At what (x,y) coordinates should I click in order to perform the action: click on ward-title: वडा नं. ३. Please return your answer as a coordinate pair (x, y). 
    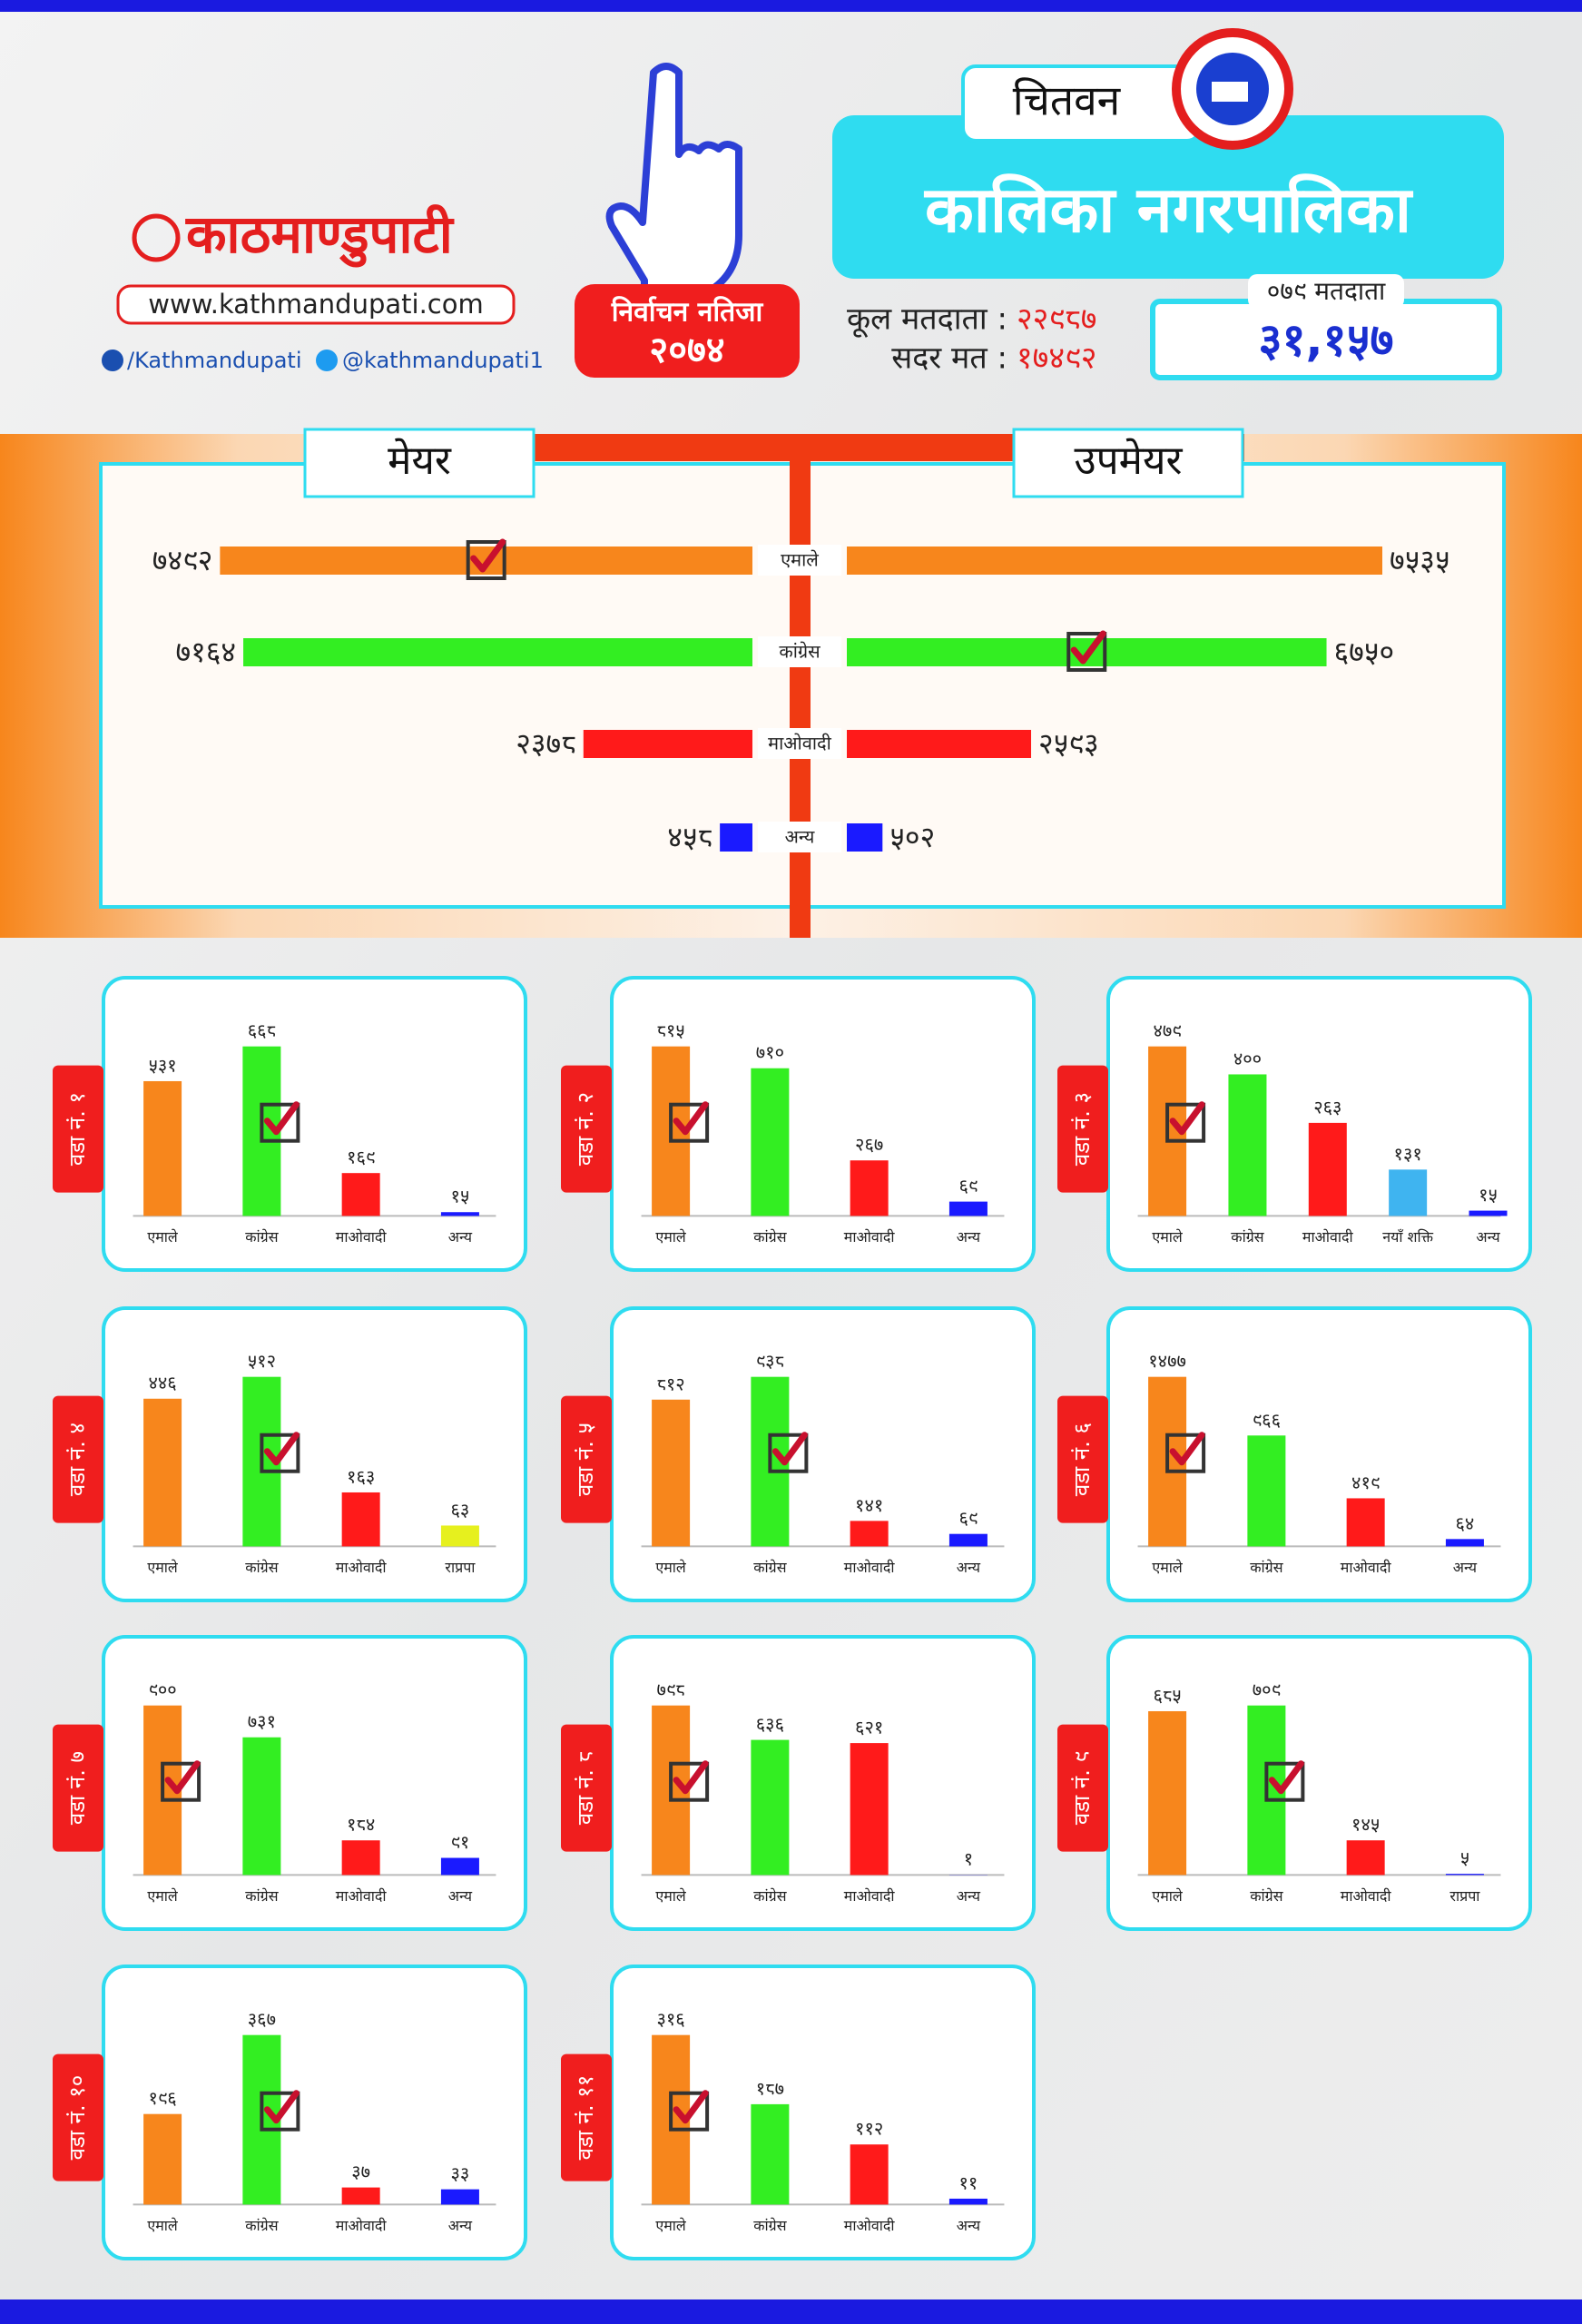
    Looking at the image, I should click on (1082, 1129).